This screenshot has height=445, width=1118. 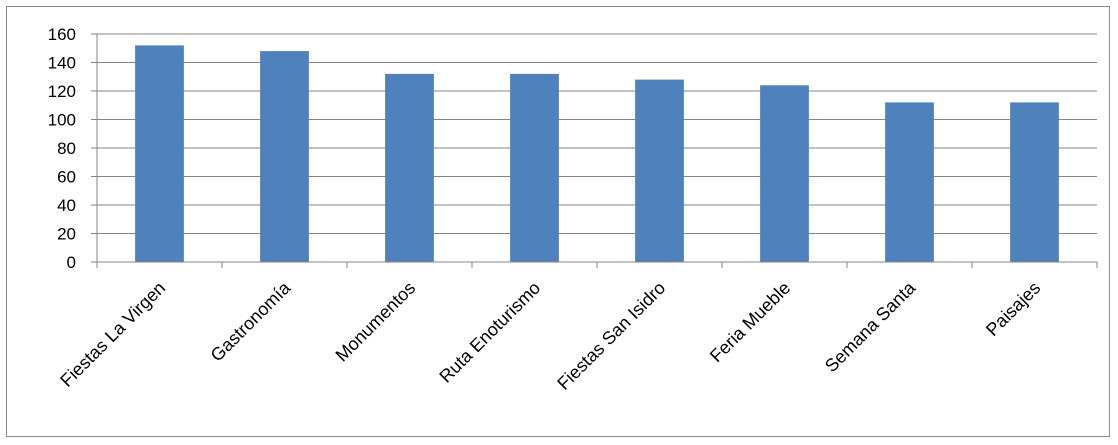 I want to click on x-category-label: Paisajes, so click(x=1013, y=309).